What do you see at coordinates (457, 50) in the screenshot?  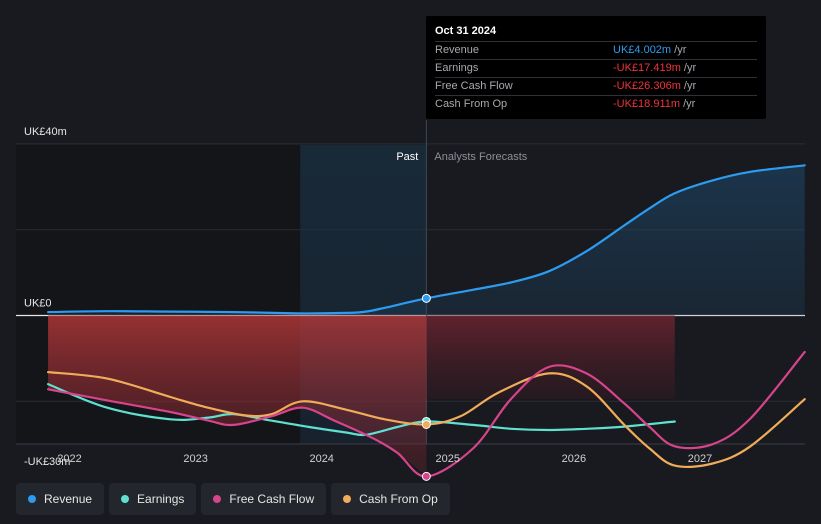 I see `tooltip-label: Revenue` at bounding box center [457, 50].